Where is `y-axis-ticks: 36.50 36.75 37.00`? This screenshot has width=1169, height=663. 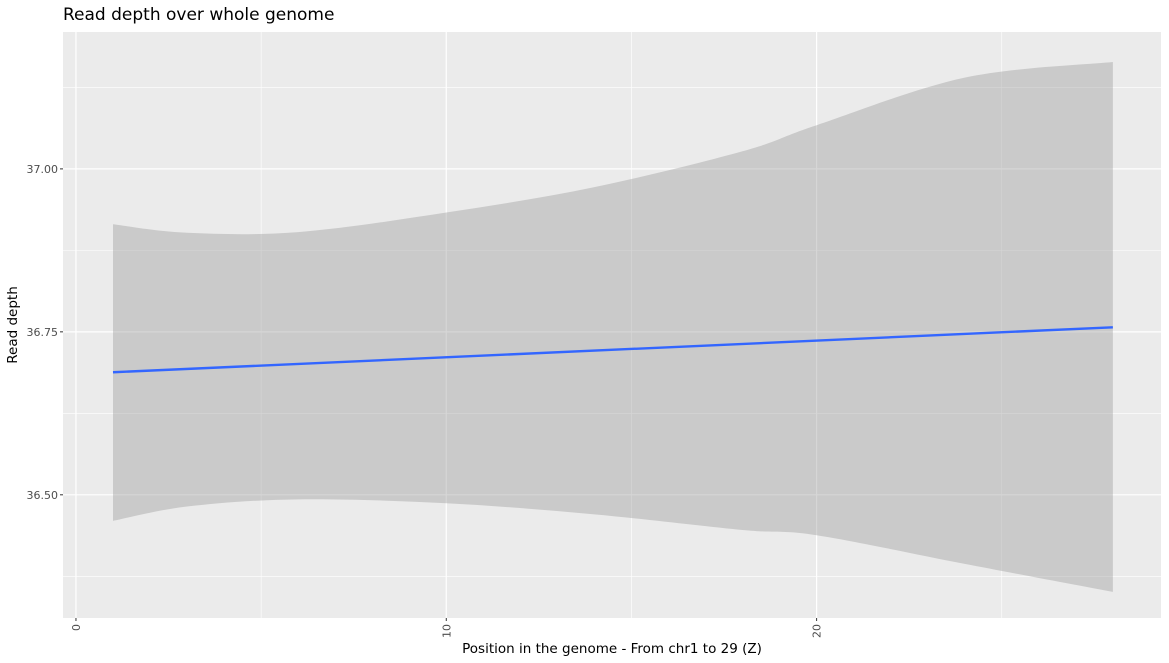 y-axis-ticks: 36.50 36.75 37.00 is located at coordinates (45, 332).